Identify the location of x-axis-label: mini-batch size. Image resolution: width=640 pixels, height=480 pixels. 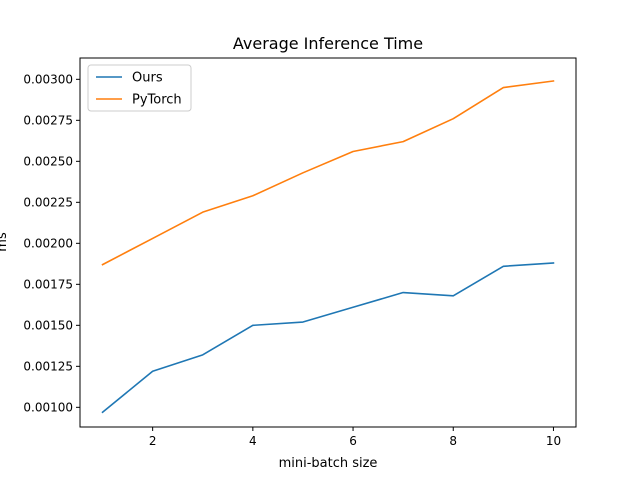
(328, 463).